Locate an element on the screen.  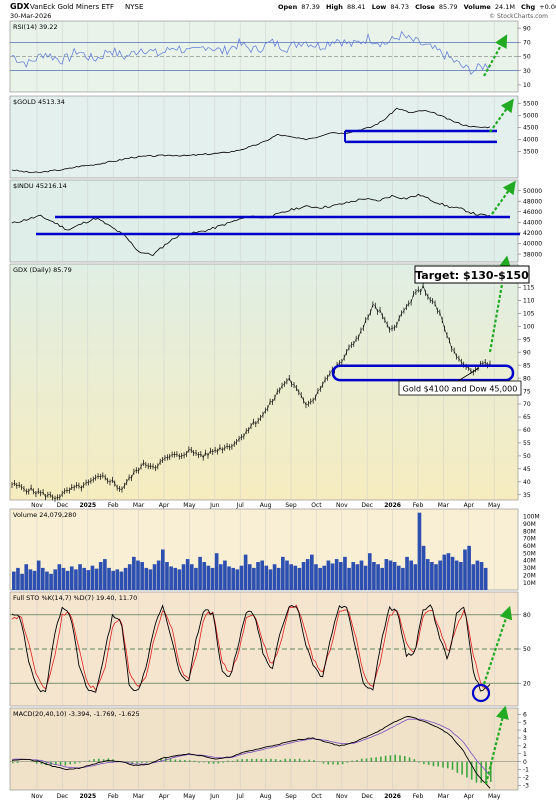
gdx-ytick-label: 80 is located at coordinates (527, 378).